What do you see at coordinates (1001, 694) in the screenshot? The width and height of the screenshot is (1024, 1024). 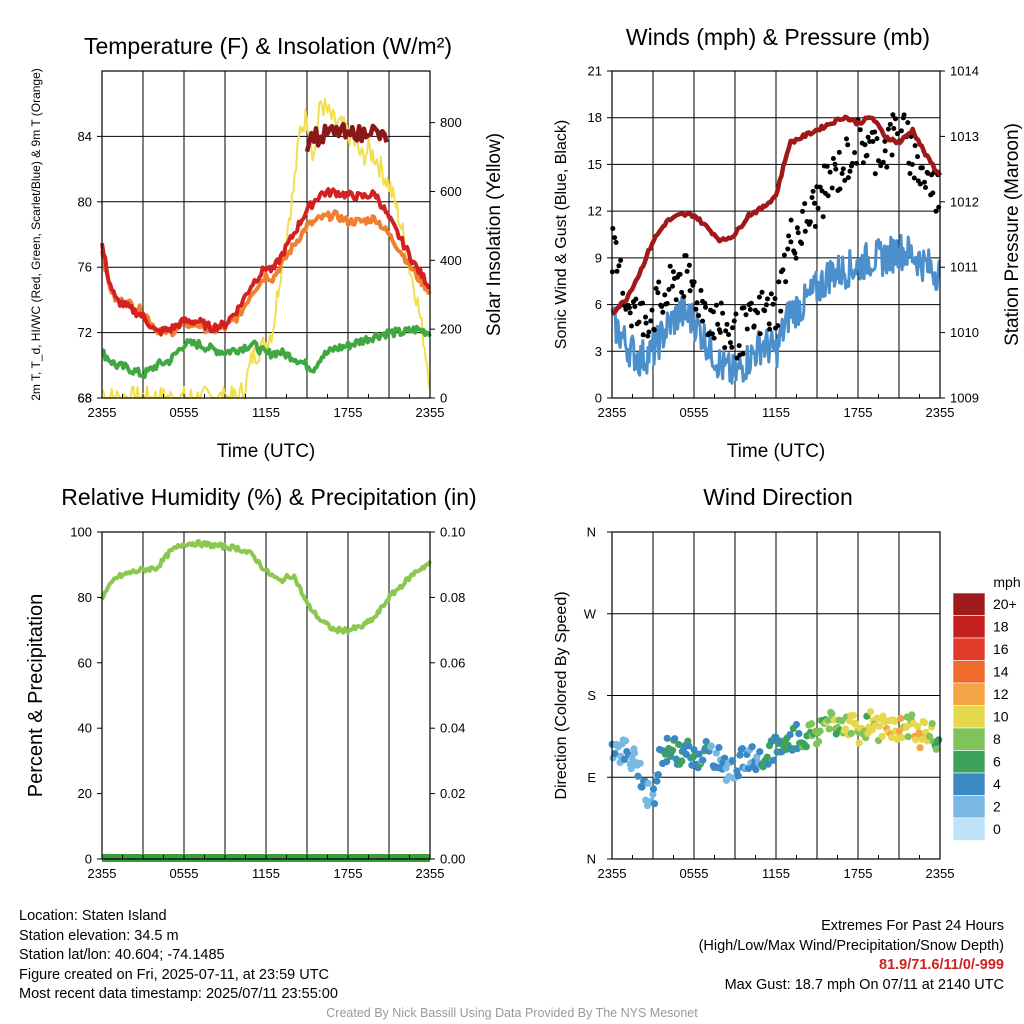 I see `legend-label: 12` at bounding box center [1001, 694].